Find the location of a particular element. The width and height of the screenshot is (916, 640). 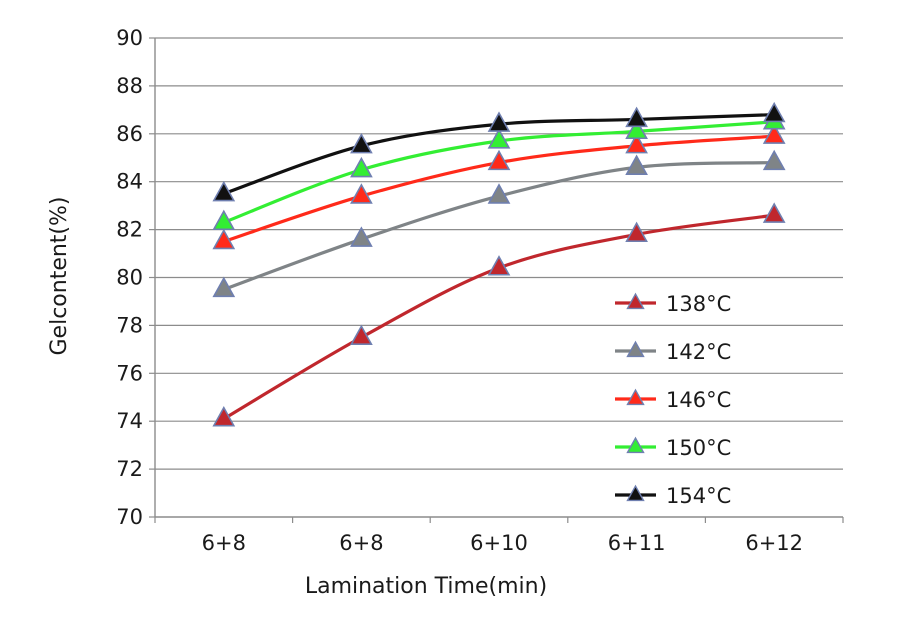

series-154°C is located at coordinates (499, 151).